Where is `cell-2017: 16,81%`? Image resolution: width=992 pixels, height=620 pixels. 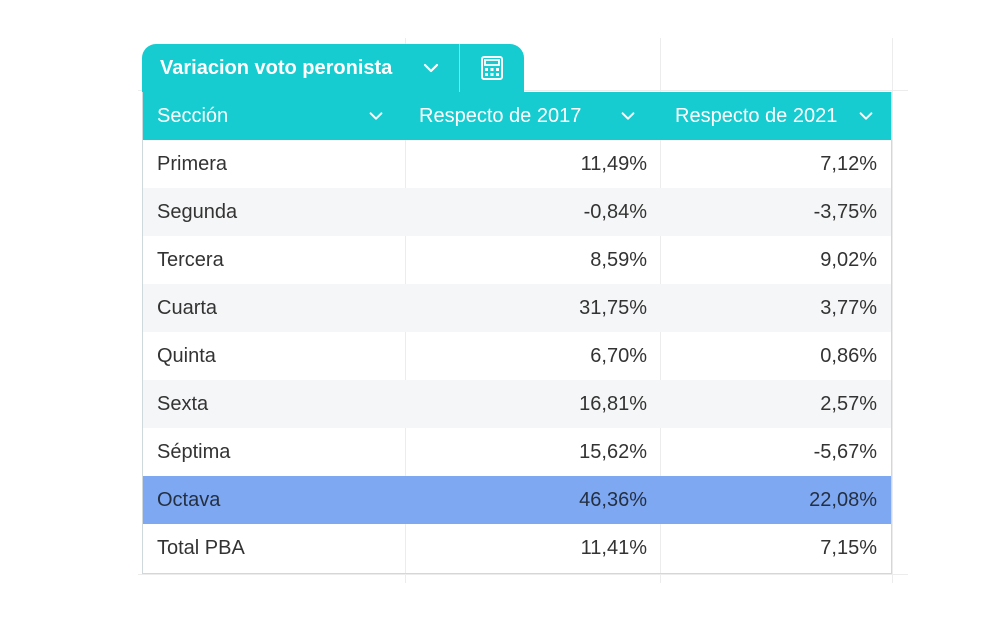 cell-2017: 16,81% is located at coordinates (613, 403).